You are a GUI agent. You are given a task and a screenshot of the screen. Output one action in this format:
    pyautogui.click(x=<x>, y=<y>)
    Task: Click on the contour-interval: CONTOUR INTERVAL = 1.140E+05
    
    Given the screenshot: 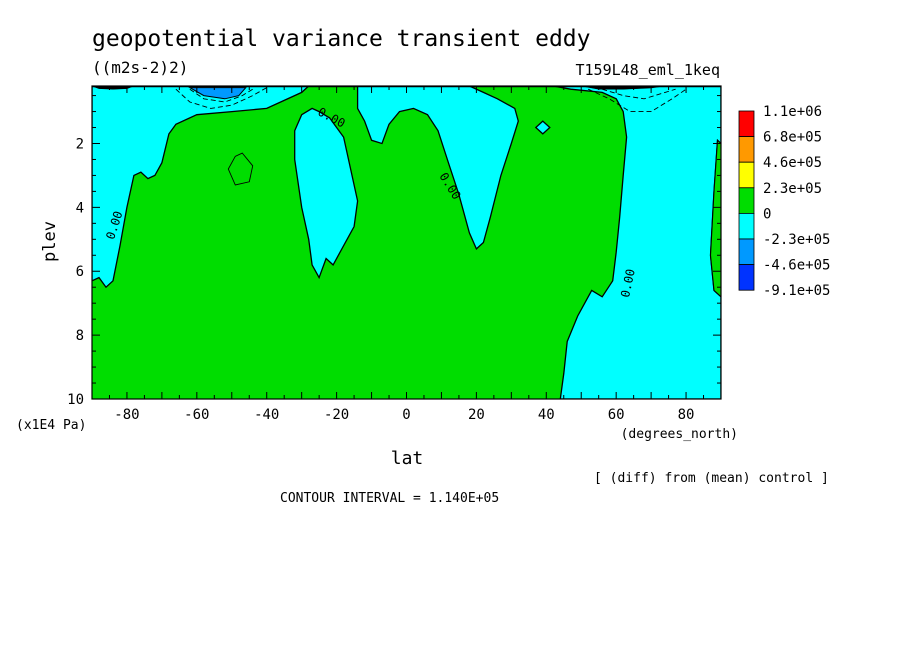 What is the action you would take?
    pyautogui.click(x=389, y=498)
    